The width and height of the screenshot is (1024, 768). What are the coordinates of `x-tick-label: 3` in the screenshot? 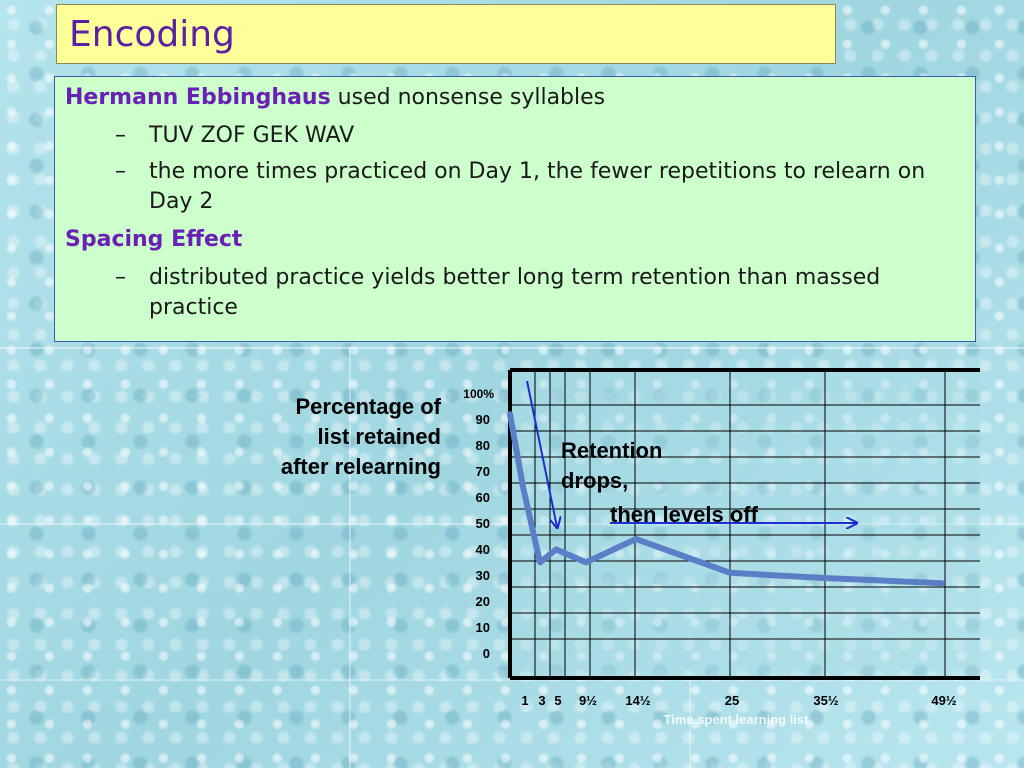 It's located at (541, 700).